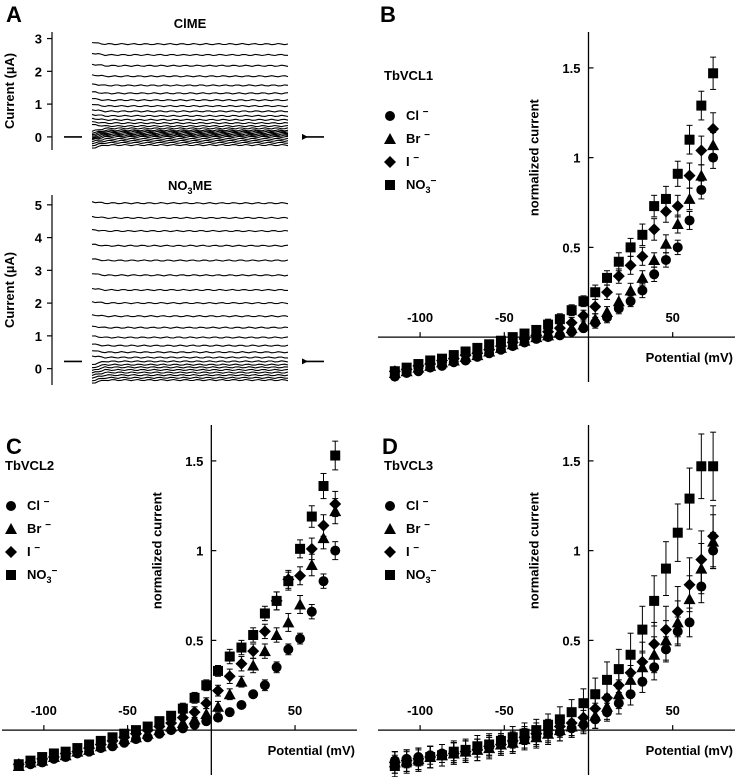  Describe the element at coordinates (571, 640) in the screenshot. I see `y-tick-label: 0.5` at that location.